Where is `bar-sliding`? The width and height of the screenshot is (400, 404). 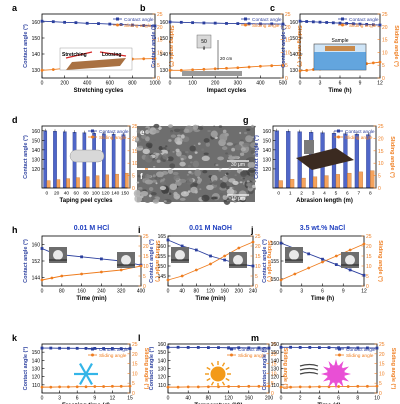 bar-sliding is located at coordinates (326, 182).